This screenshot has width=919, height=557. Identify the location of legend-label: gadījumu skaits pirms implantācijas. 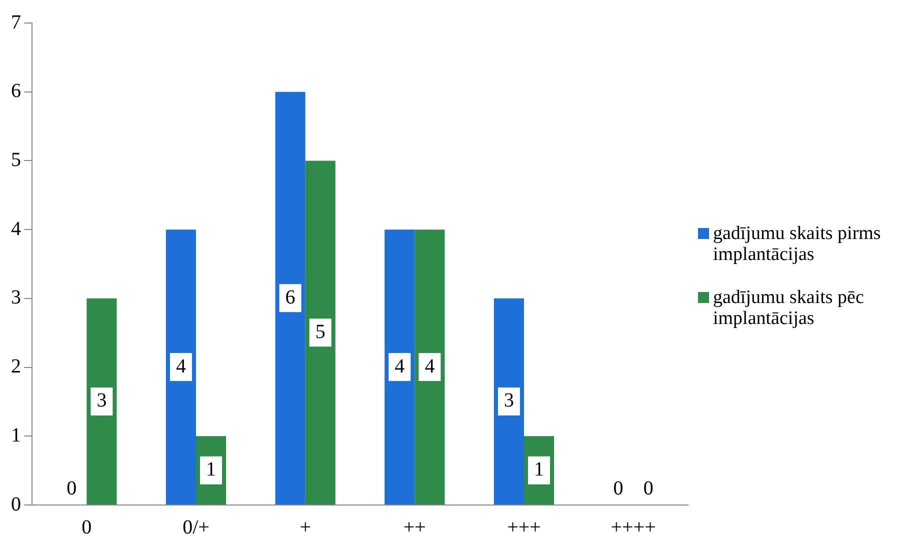
(797, 243).